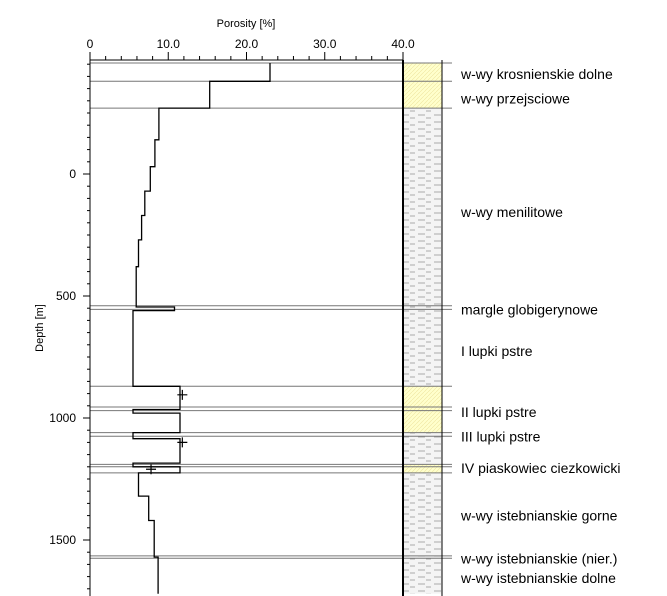 Image resolution: width=667 pixels, height=596 pixels. What do you see at coordinates (515, 98) in the screenshot?
I see `formation-label: w-wy przejsciowe` at bounding box center [515, 98].